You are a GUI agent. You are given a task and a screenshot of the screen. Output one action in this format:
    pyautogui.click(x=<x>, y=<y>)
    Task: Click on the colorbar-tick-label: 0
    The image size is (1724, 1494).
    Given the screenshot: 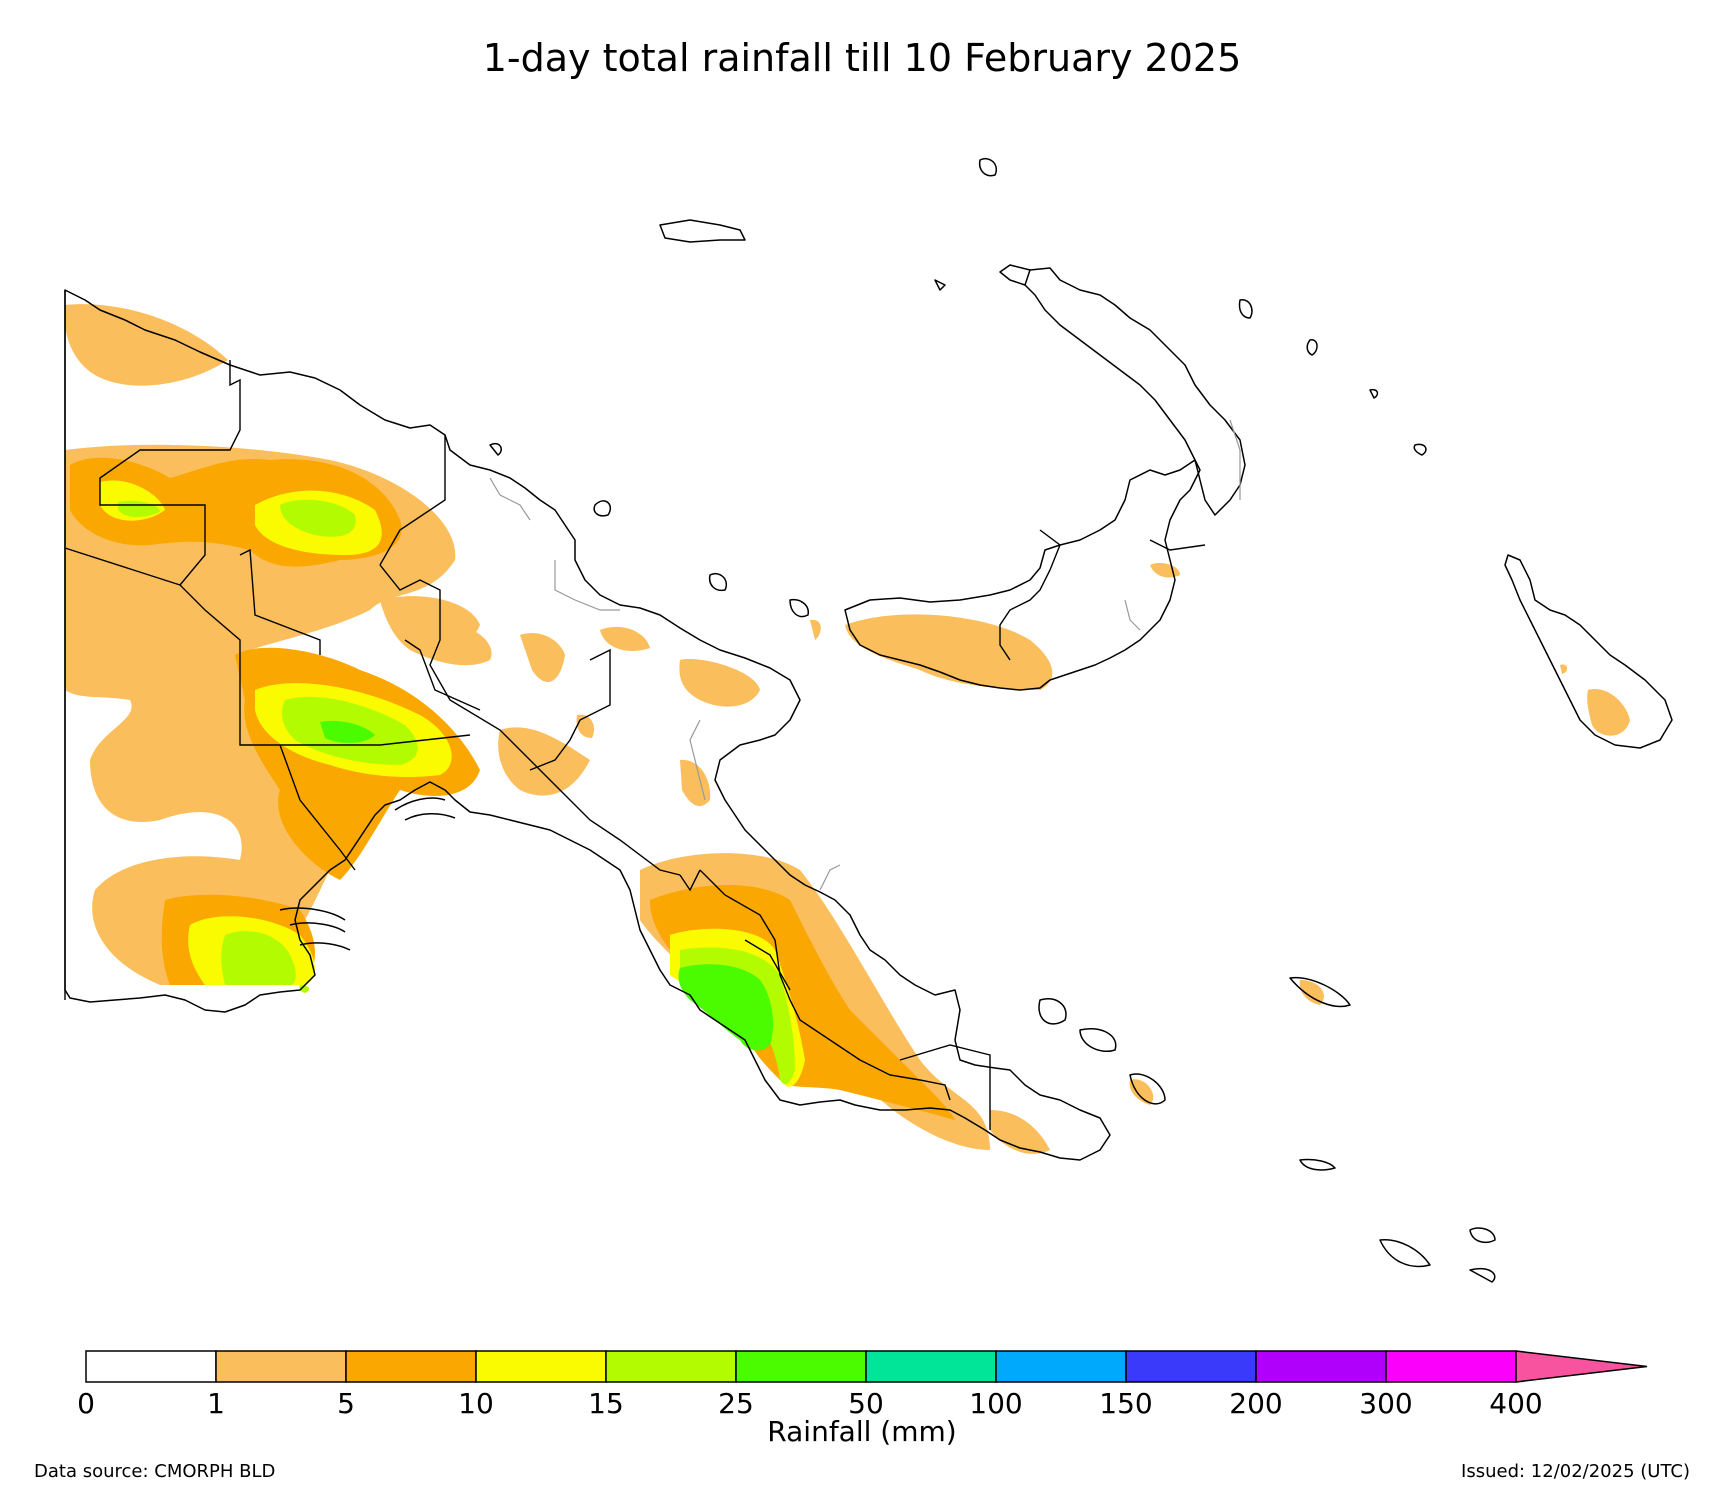 What is the action you would take?
    pyautogui.click(x=86, y=1403)
    